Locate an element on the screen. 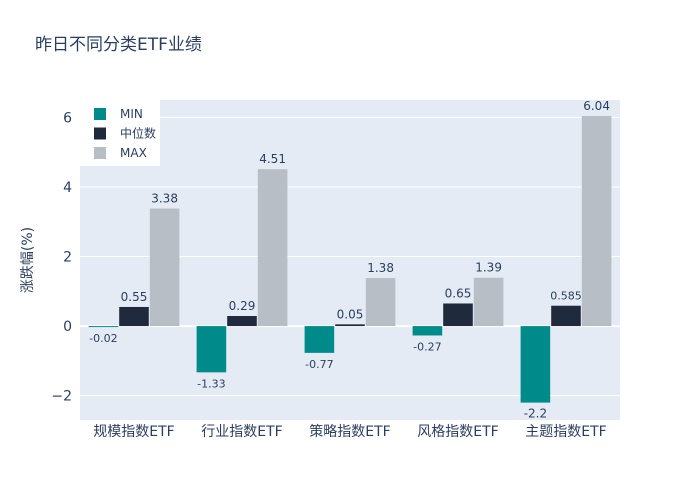 The image size is (700, 504). legend-label: 中位数 is located at coordinates (138, 133).